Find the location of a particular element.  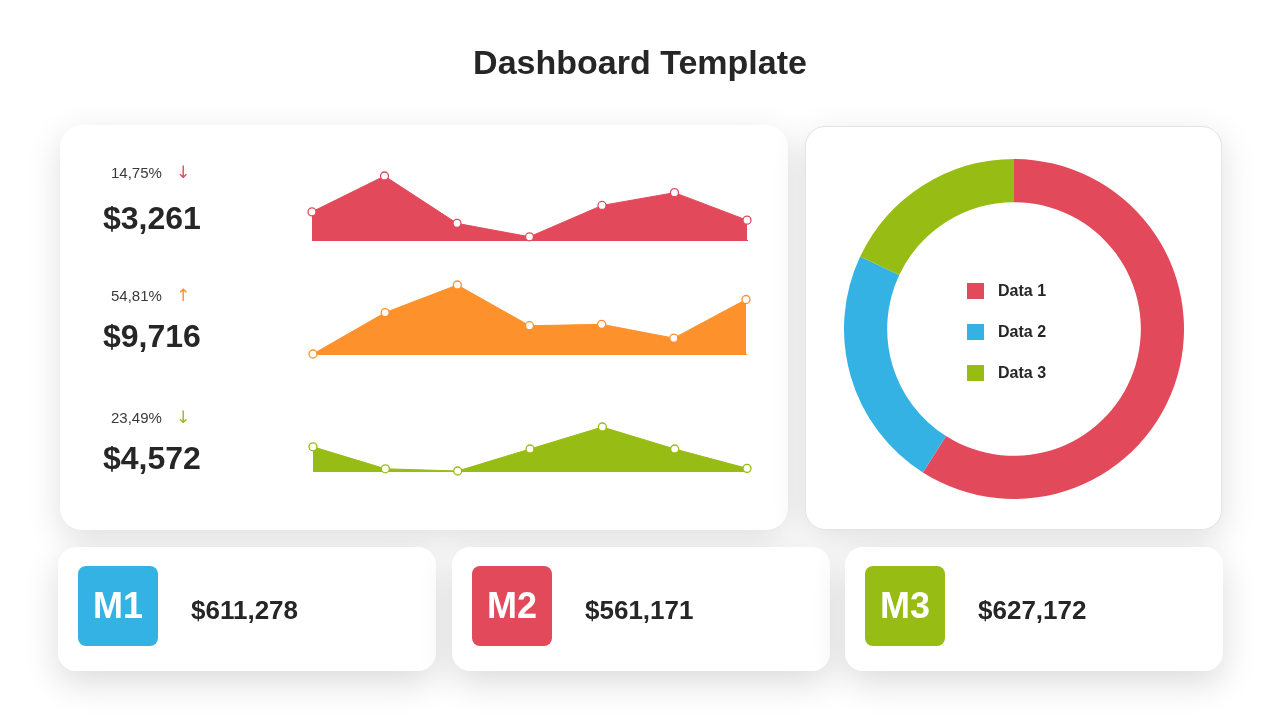

text: 54,81% is located at coordinates (136, 296).